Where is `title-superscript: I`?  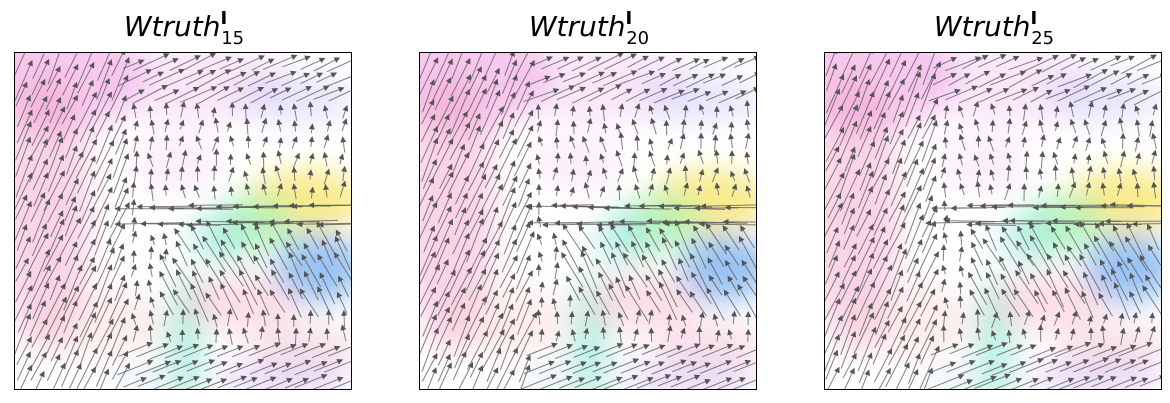 title-superscript: I is located at coordinates (224, 18).